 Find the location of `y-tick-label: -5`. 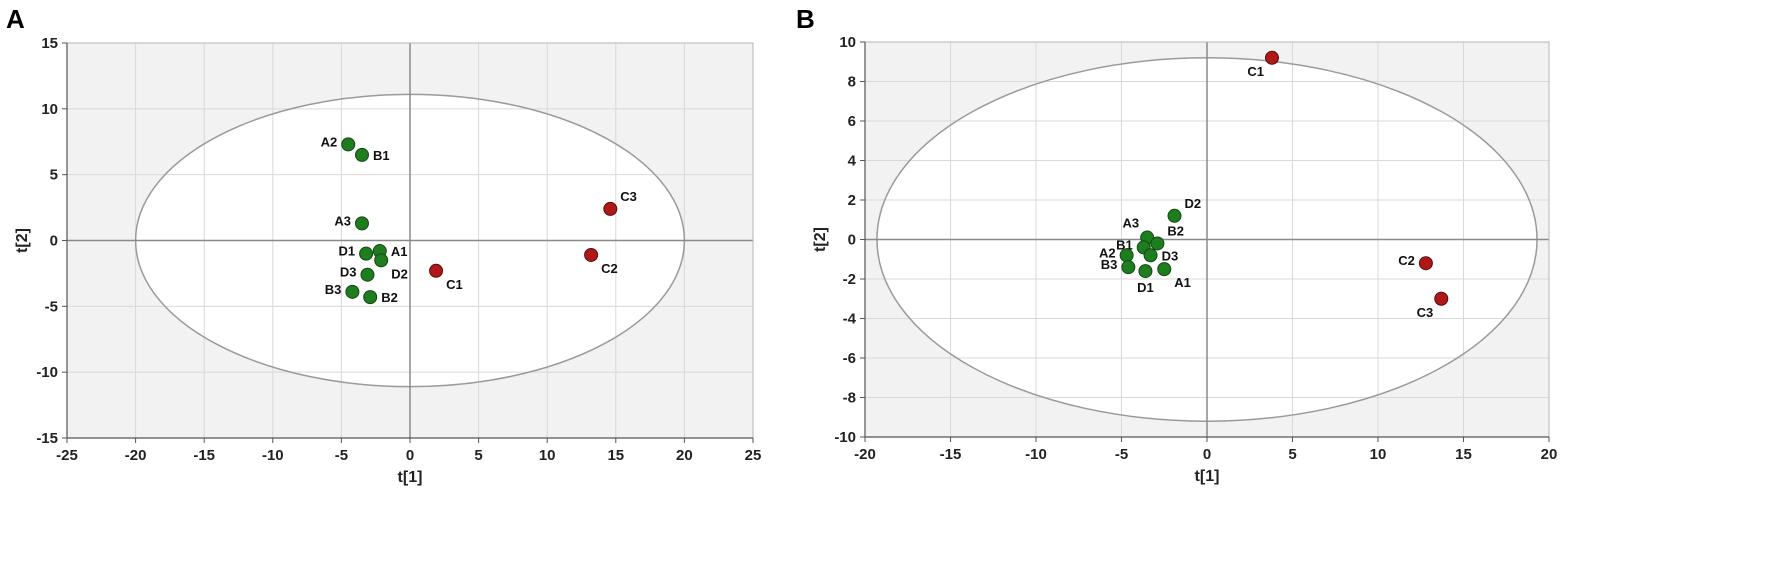

y-tick-label: -5 is located at coordinates (51, 306).